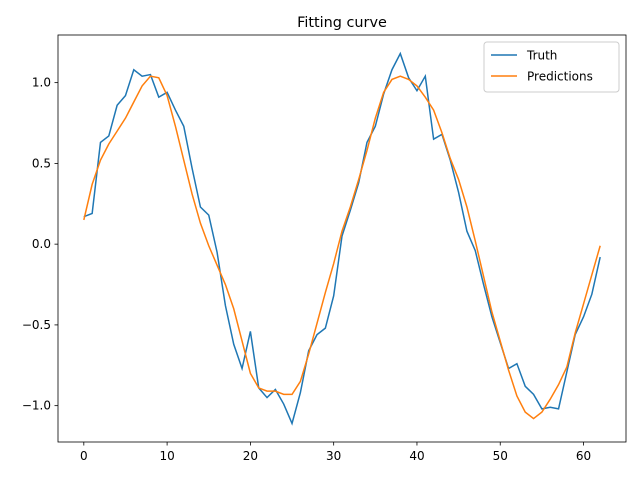 This screenshot has width=640, height=480. Describe the element at coordinates (342, 23) in the screenshot. I see `chart-title: Fitting curve` at that location.